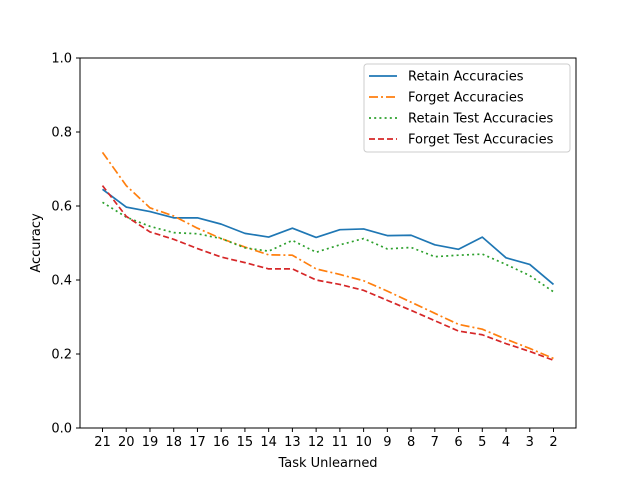 The image size is (640, 480). What do you see at coordinates (466, 98) in the screenshot?
I see `legend-label: Forget Accuracies` at bounding box center [466, 98].